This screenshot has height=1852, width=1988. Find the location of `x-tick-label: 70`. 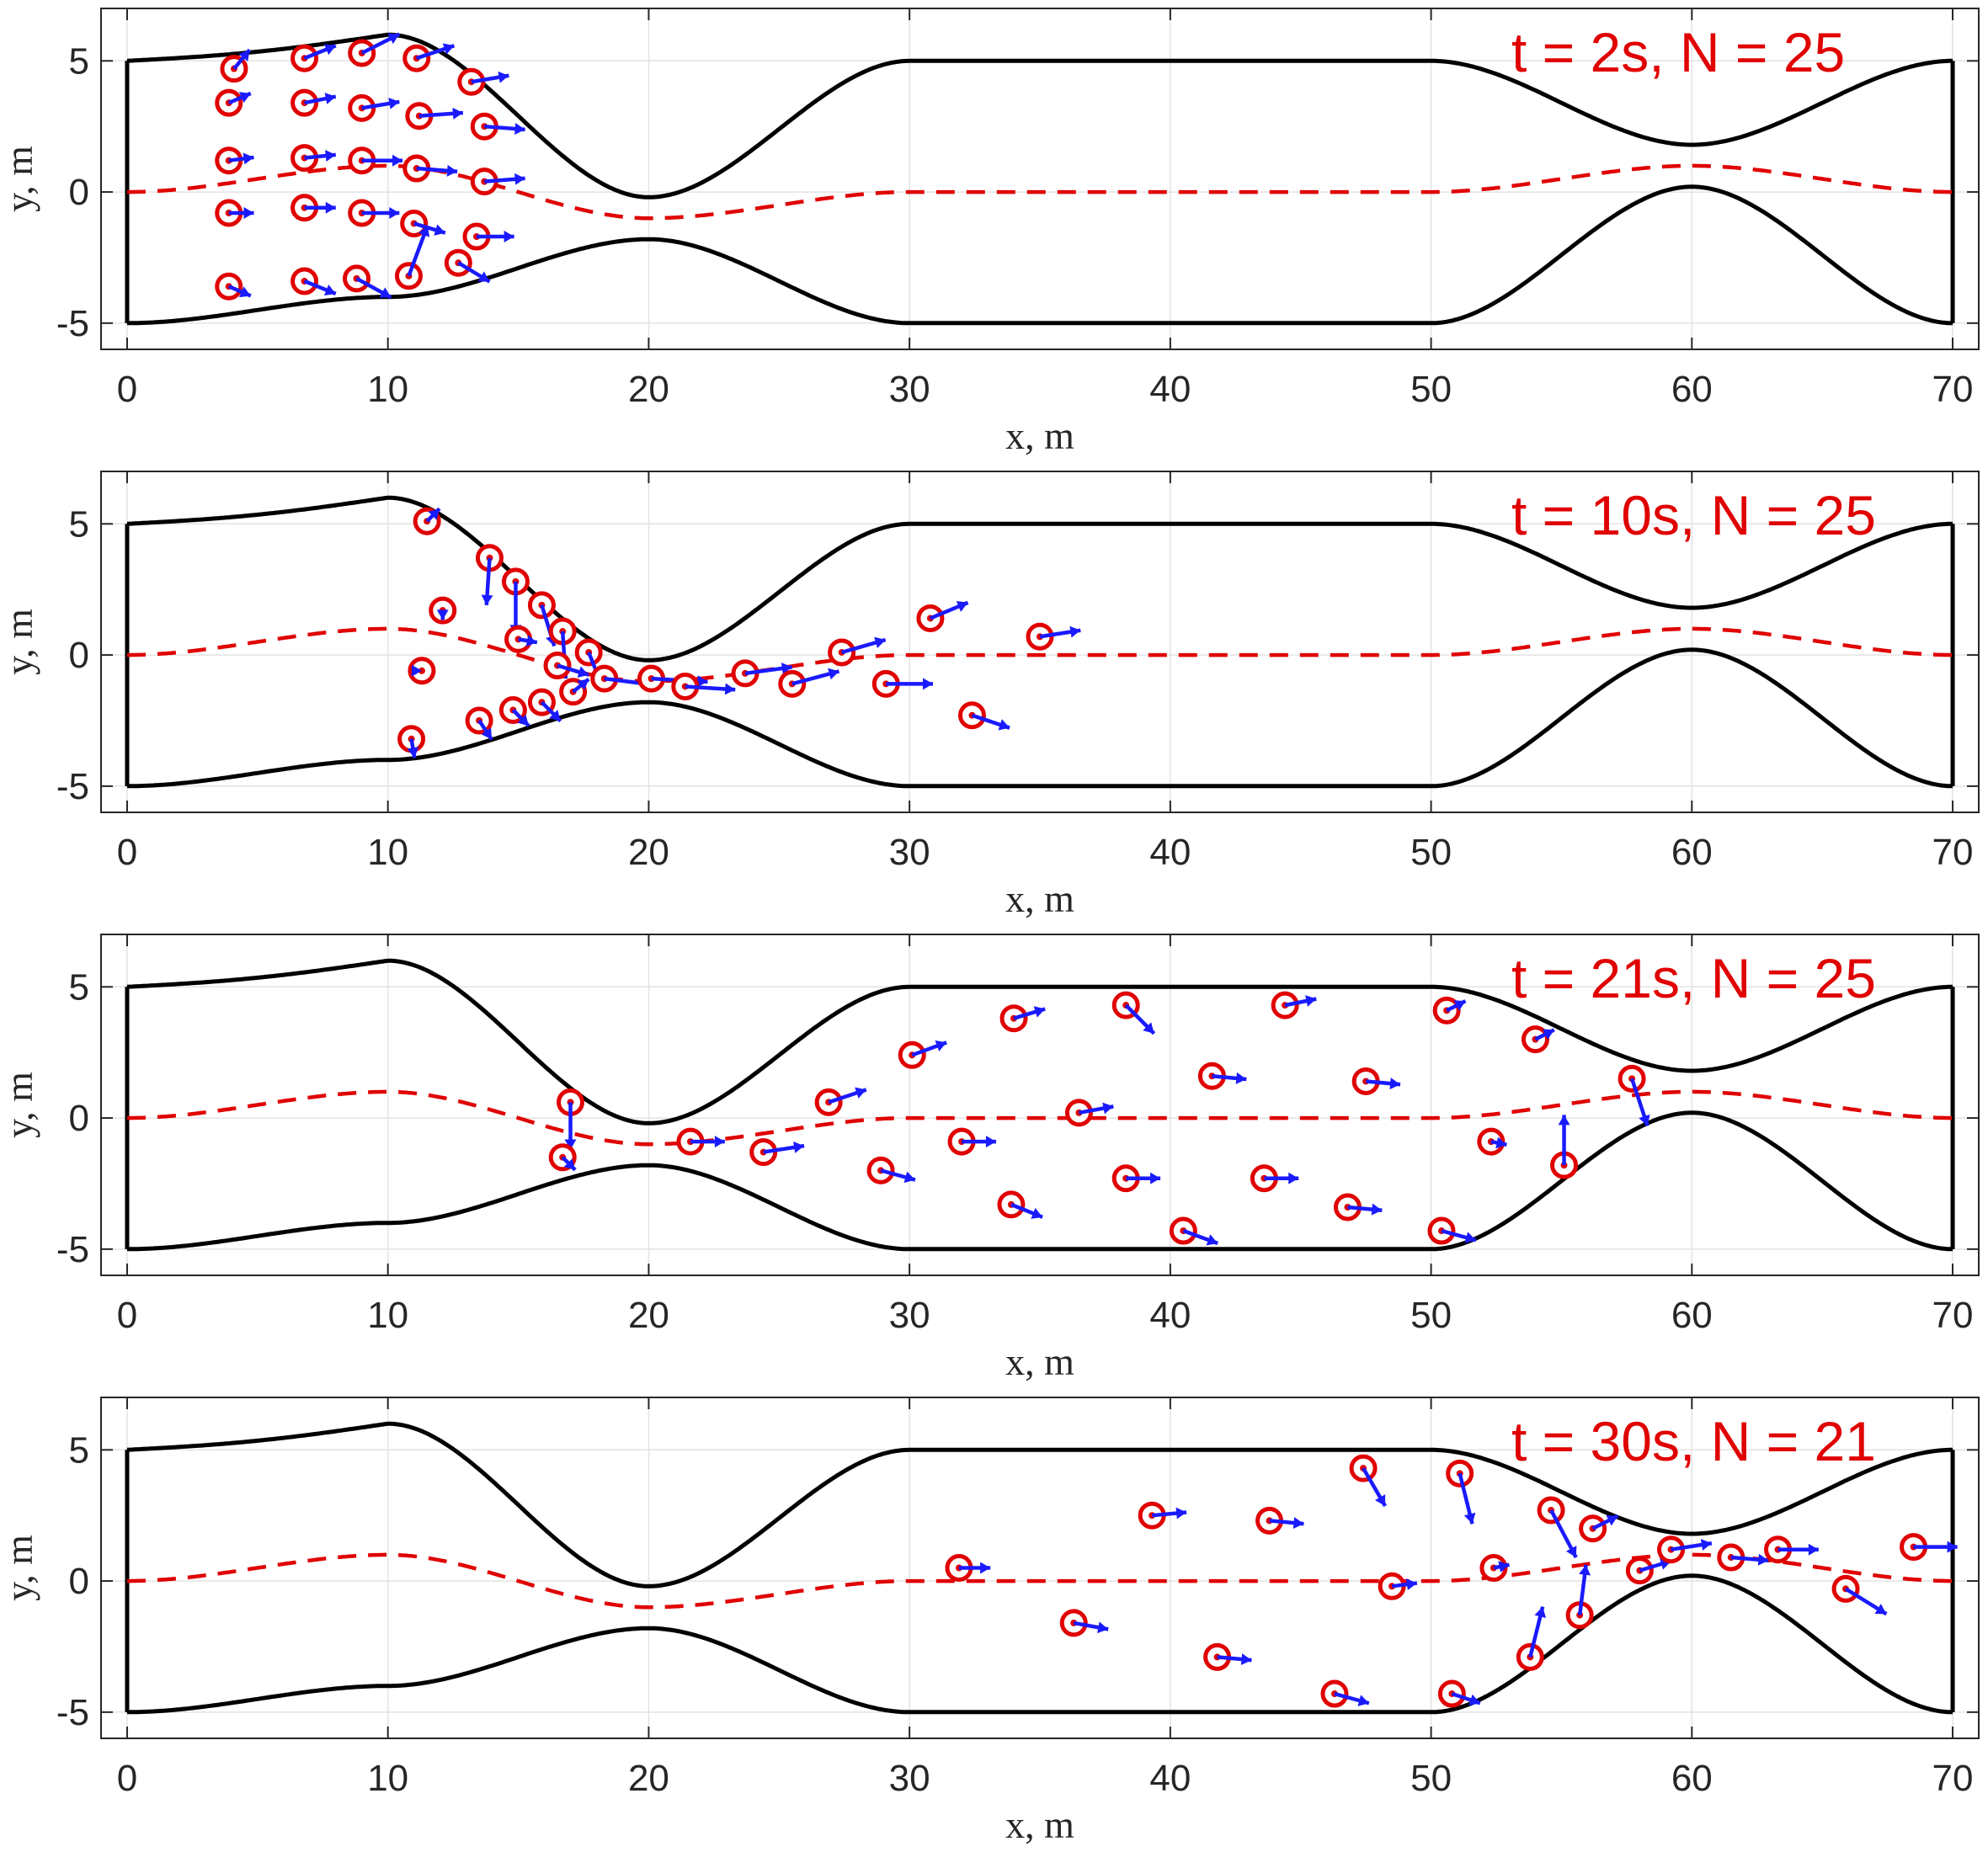

x-tick-label: 70 is located at coordinates (1953, 853).